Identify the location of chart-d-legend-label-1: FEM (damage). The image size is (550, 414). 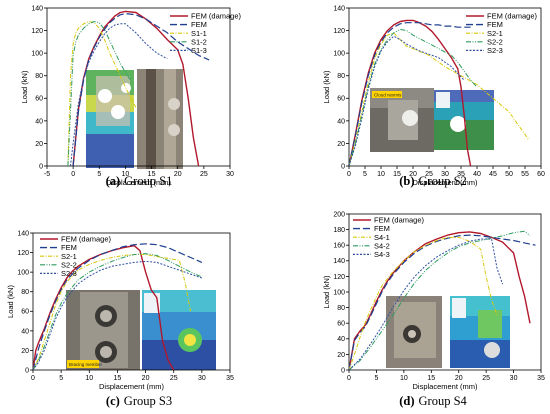
(399, 220).